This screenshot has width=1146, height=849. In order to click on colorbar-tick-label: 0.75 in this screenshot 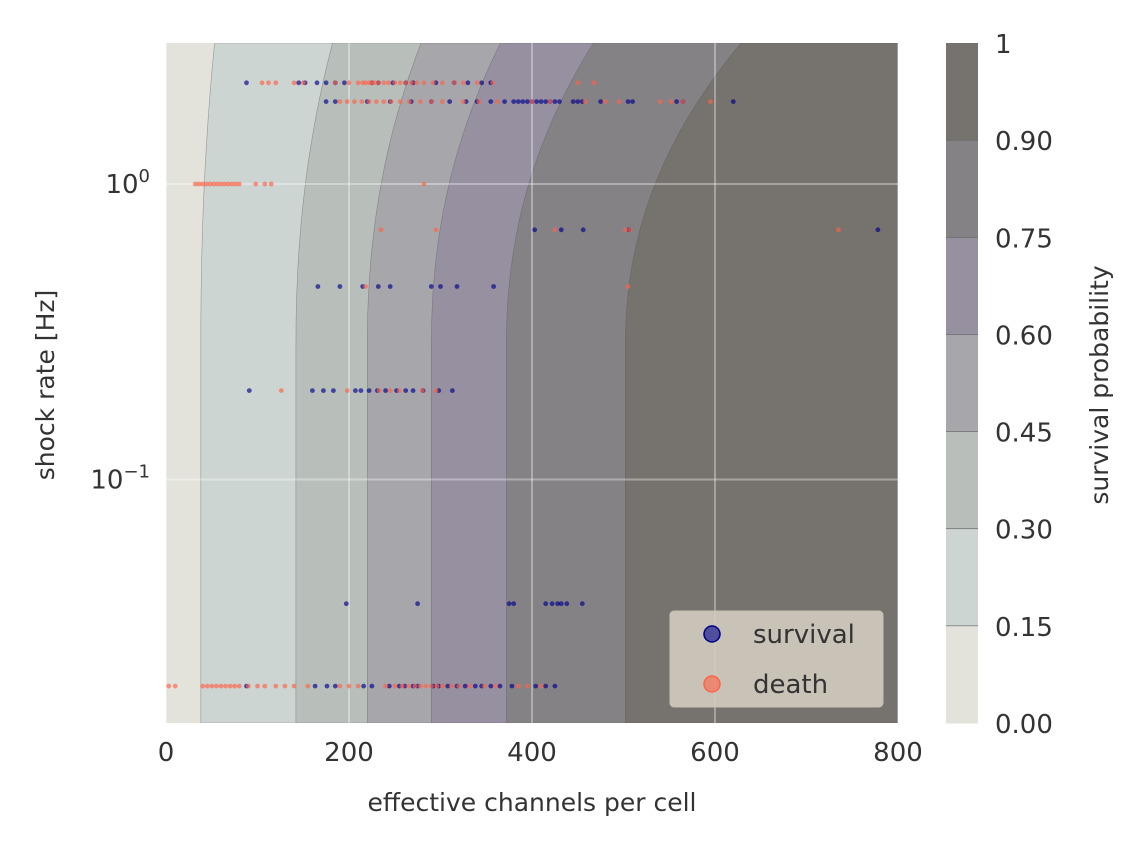, I will do `click(1024, 239)`.